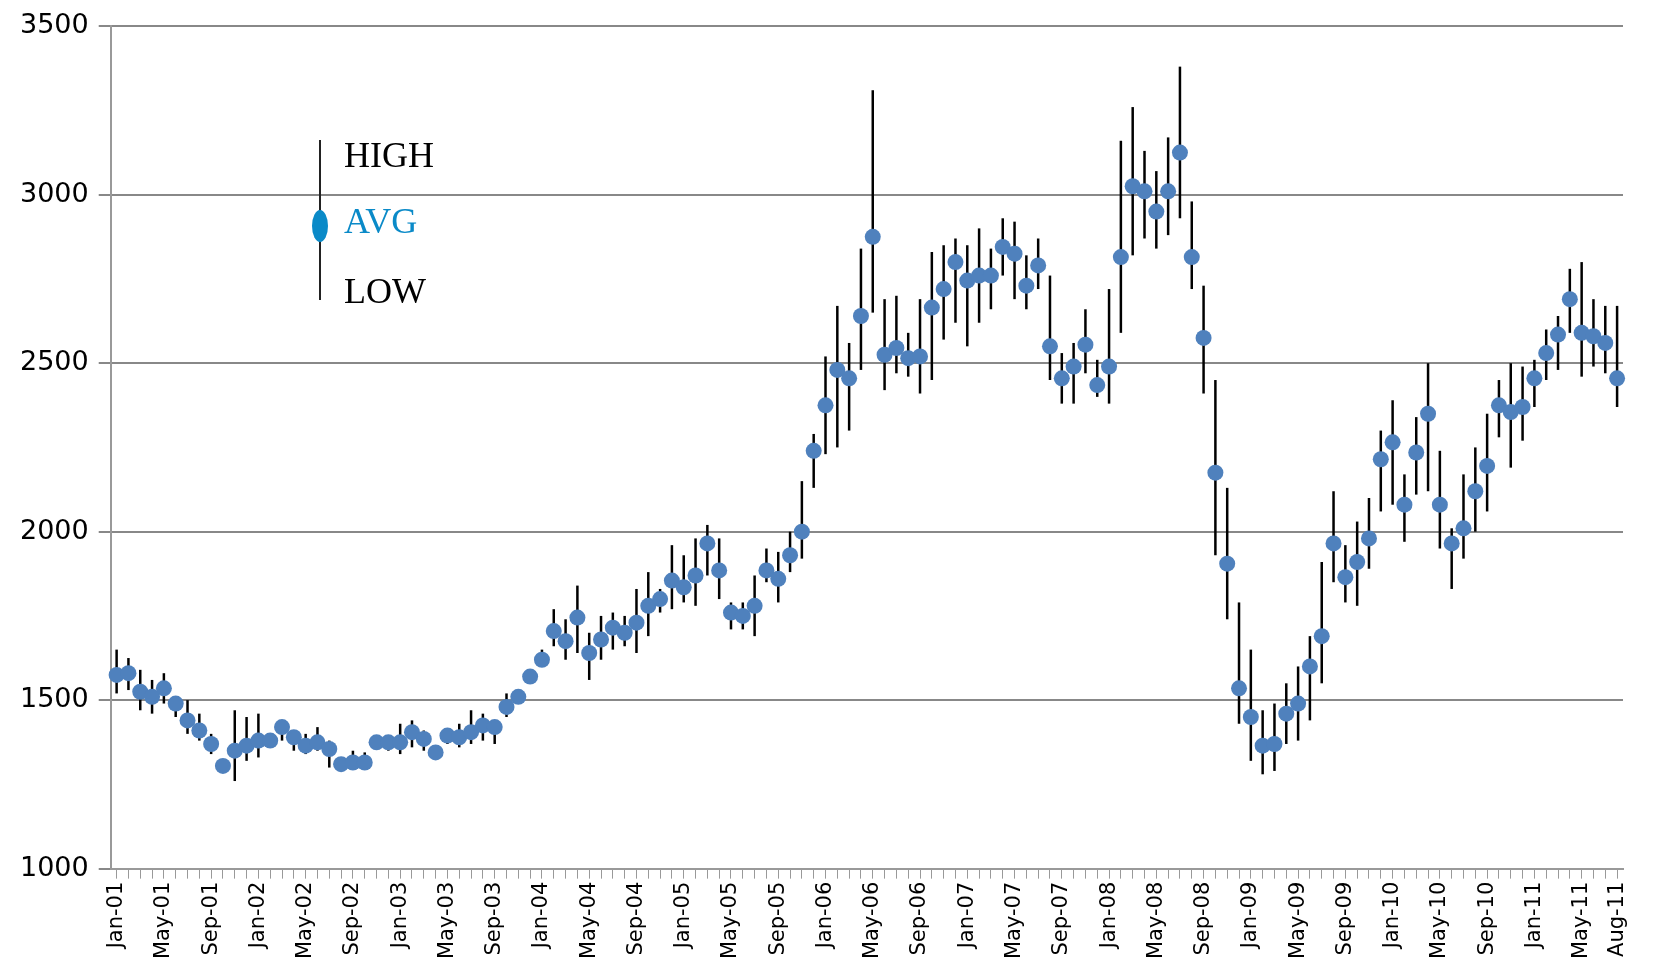 Image resolution: width=1653 pixels, height=972 pixels. What do you see at coordinates (965, 916) in the screenshot?
I see `x-tick-label: Jan-07` at bounding box center [965, 916].